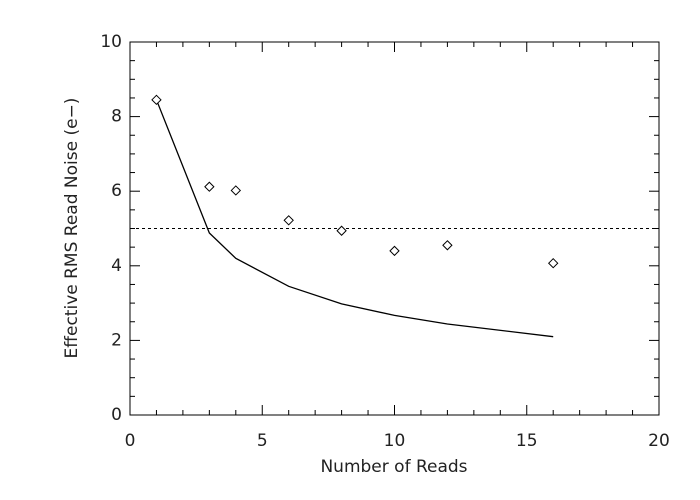 This screenshot has height=500, width=700. Describe the element at coordinates (393, 467) in the screenshot. I see `x-axis-label: Number of Reads` at that location.